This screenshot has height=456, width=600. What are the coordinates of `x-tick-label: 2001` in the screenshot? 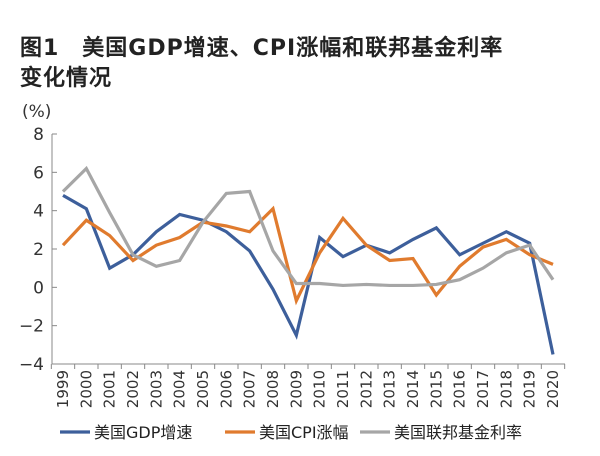 It's located at (110, 389).